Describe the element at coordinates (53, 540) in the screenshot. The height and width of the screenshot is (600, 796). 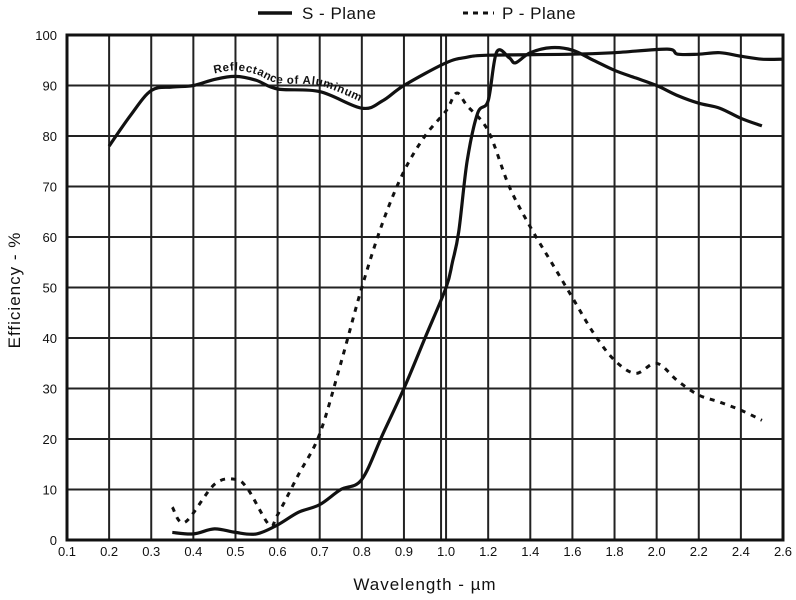
I see `y-tick-label: 0` at that location.